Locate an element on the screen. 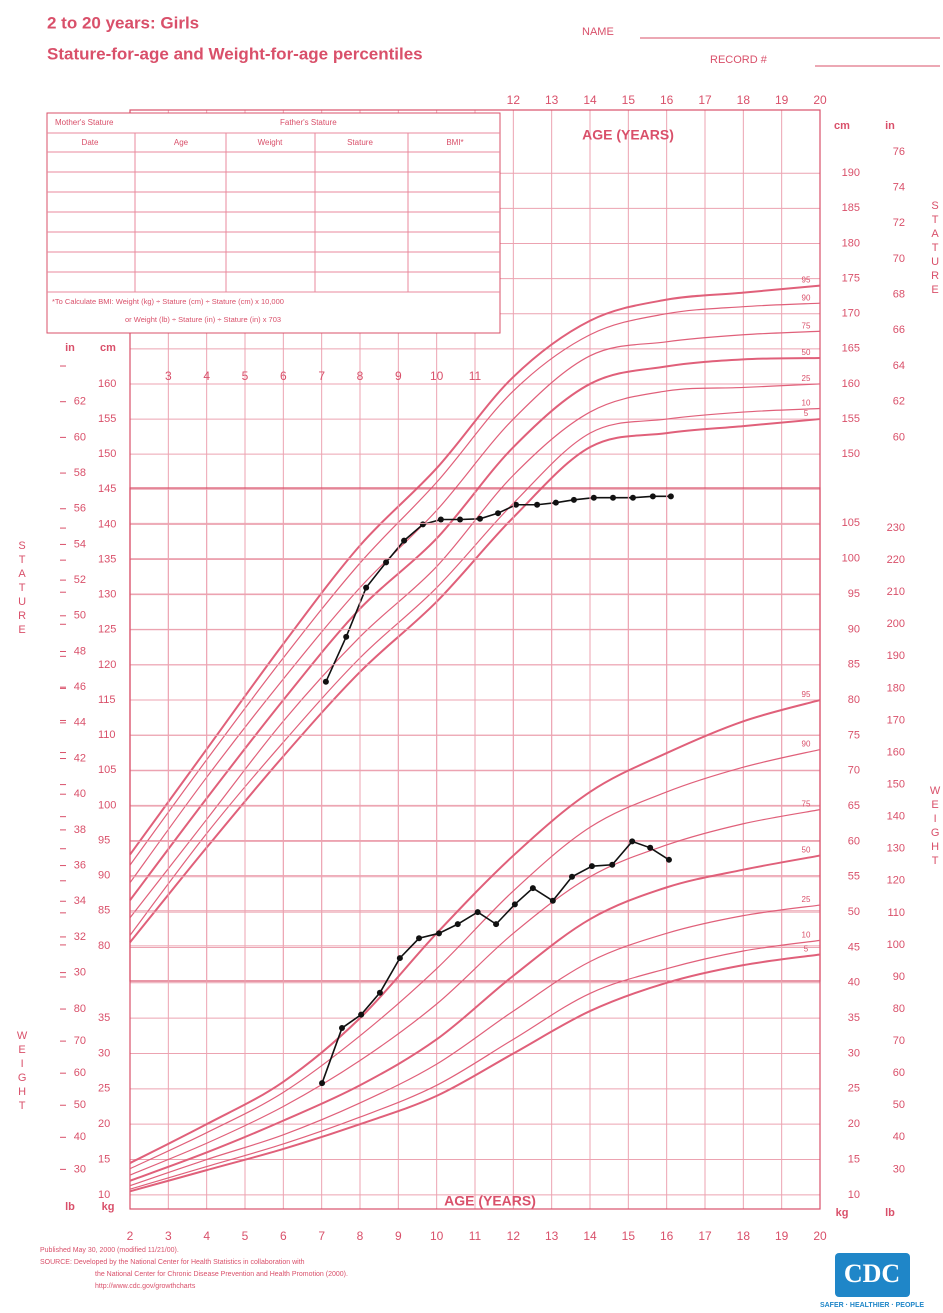 This screenshot has width=943, height=1313. y2-tick-label: 66 is located at coordinates (899, 330).